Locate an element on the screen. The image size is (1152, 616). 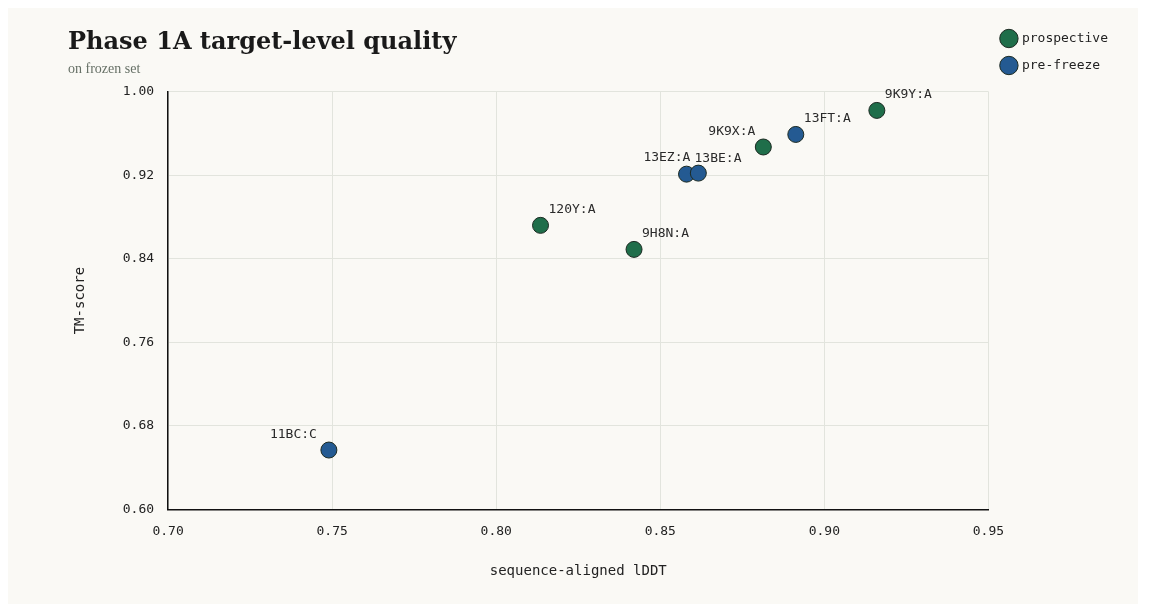
y-tick-label: 0.60 is located at coordinates (138, 508).